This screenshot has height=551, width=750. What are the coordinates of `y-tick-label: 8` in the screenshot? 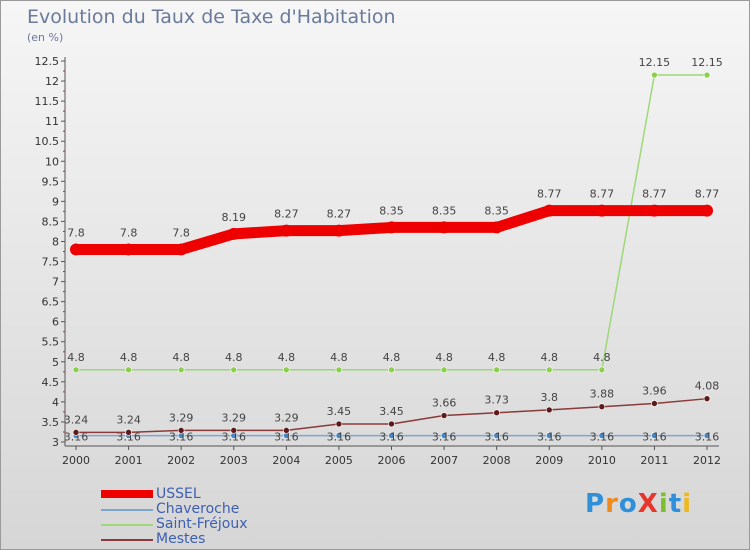 It's located at (55, 241).